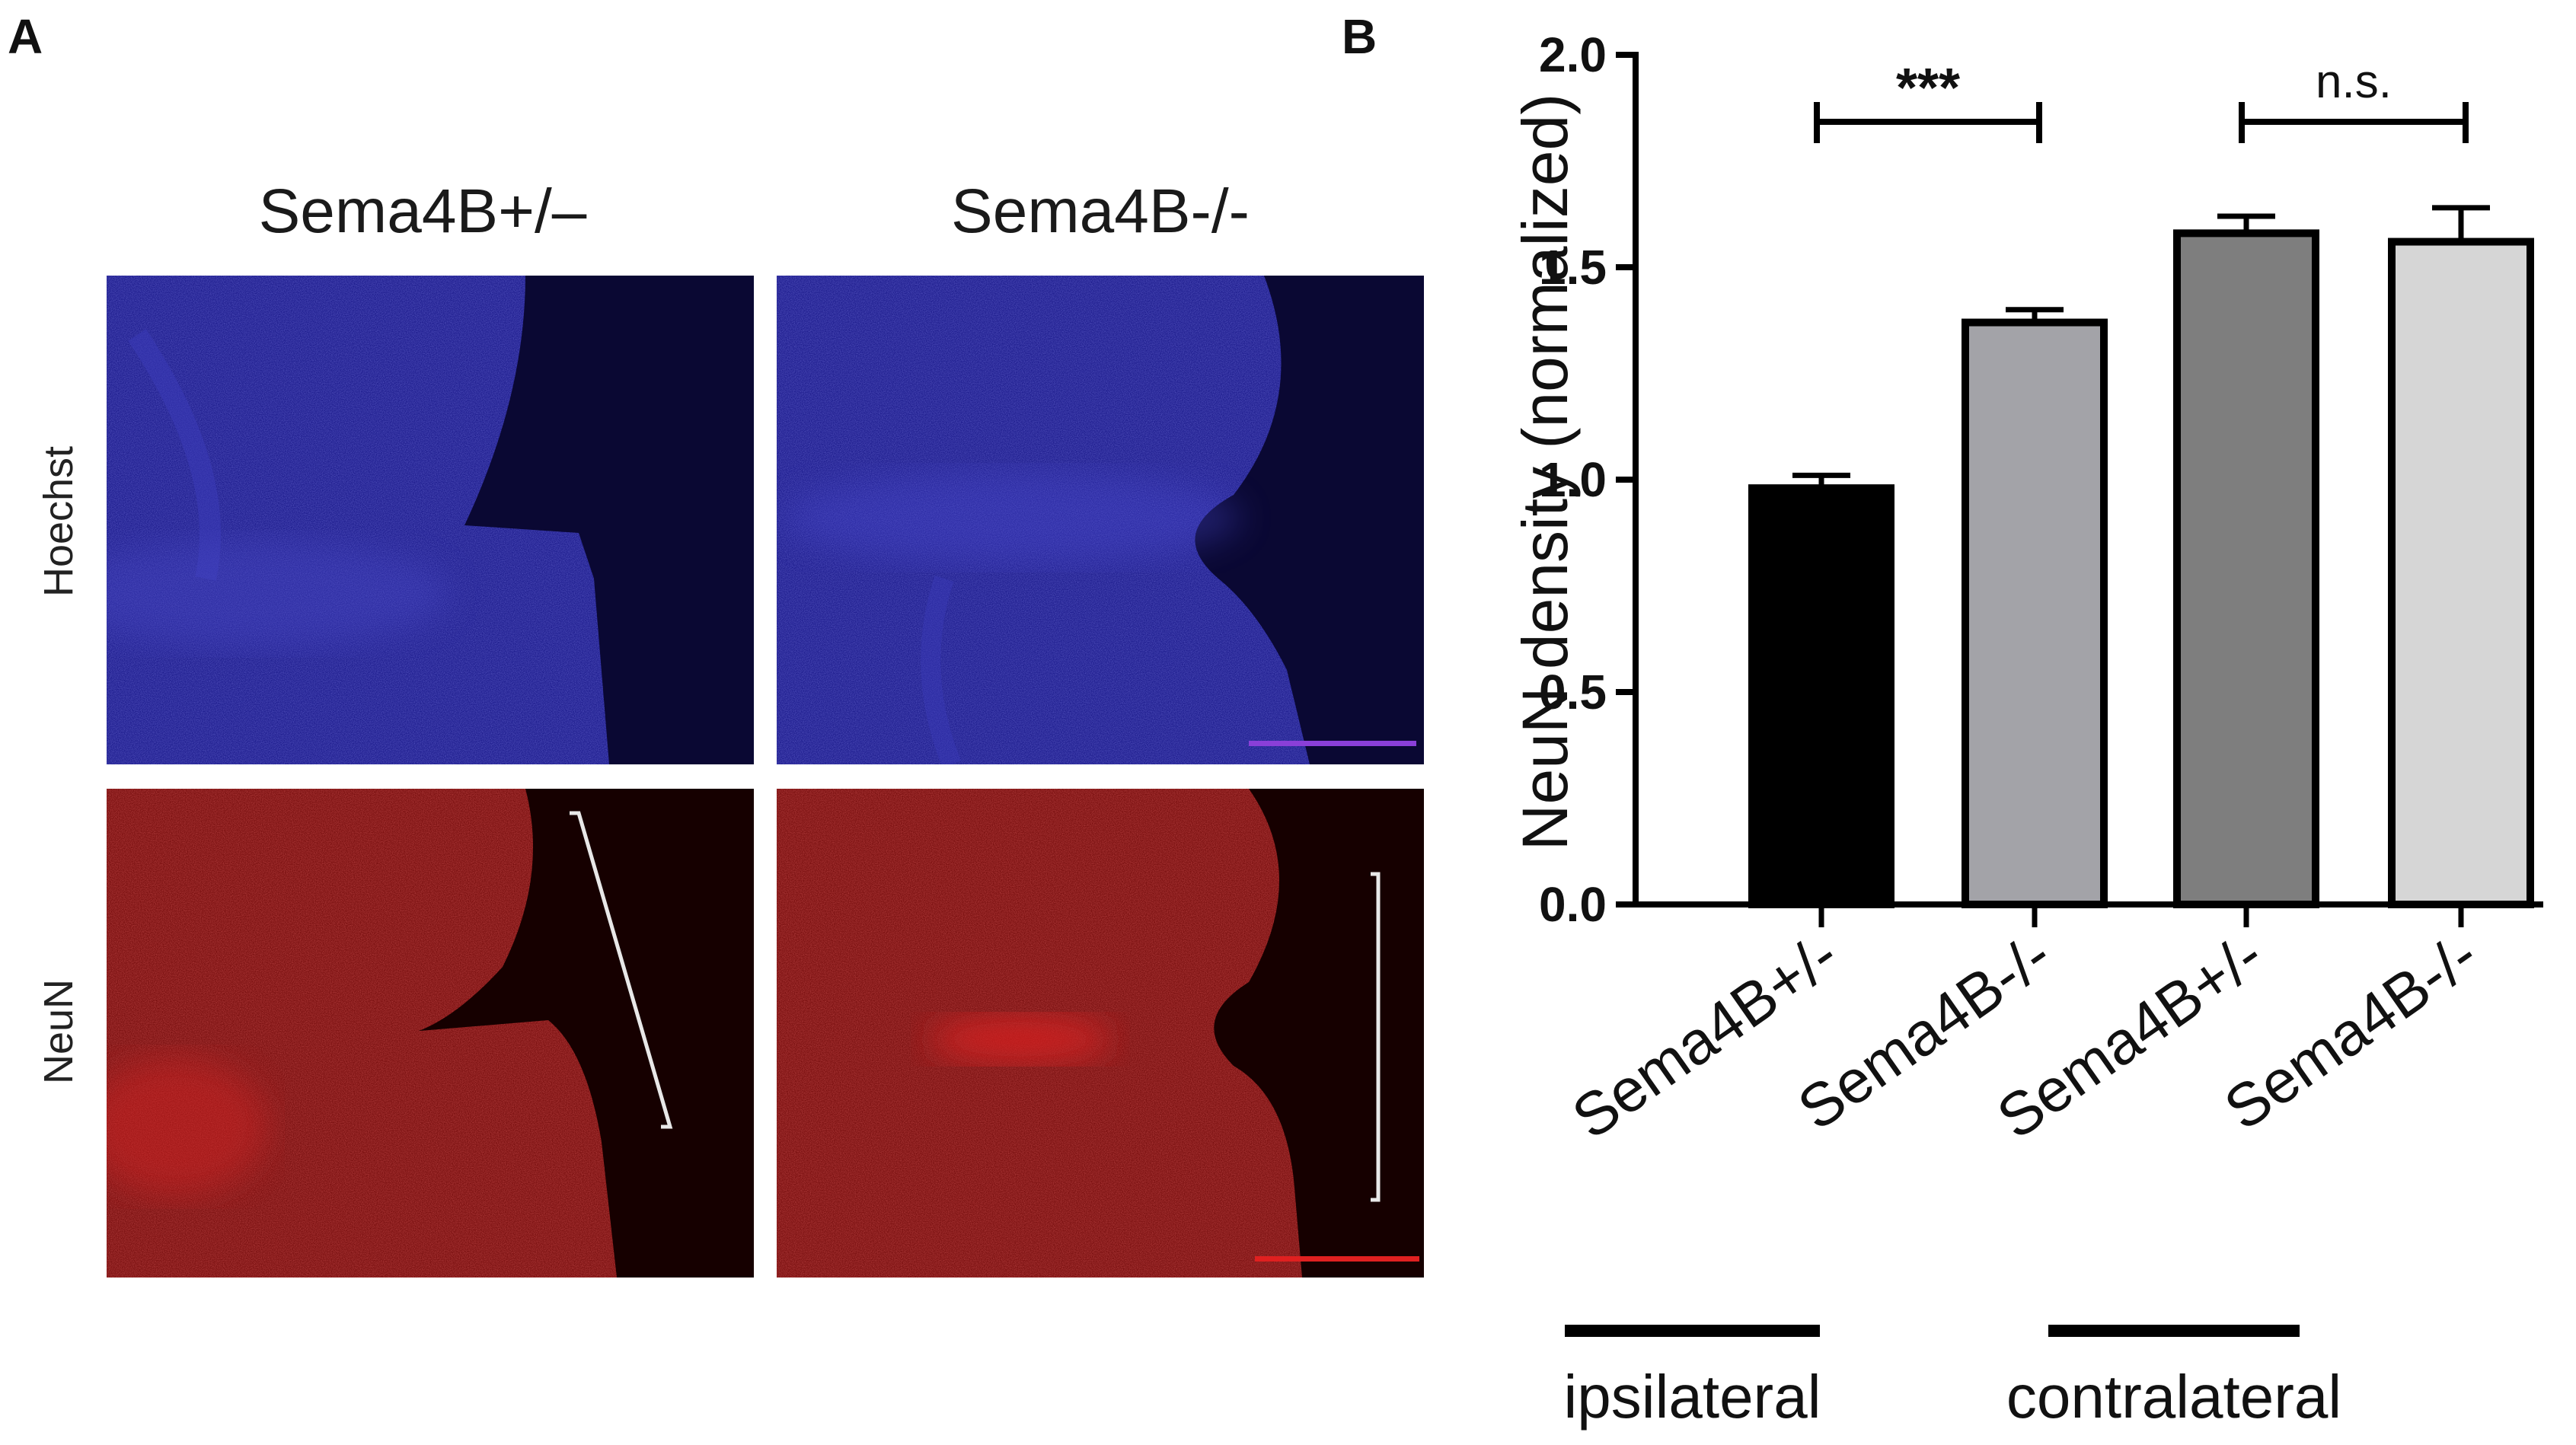 The image size is (2576, 1445). What do you see at coordinates (1100, 1033) in the screenshot?
I see `micrograph-neun-ko` at bounding box center [1100, 1033].